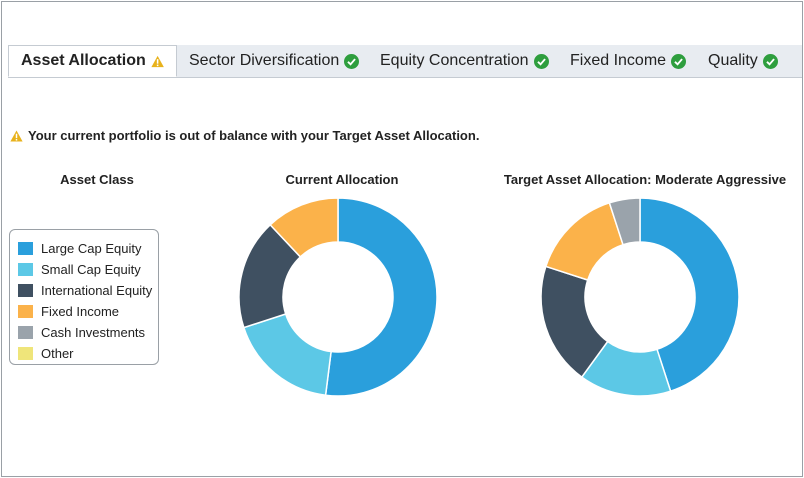 The height and width of the screenshot is (478, 804). I want to click on tab-fixed-income: Fixed Income, so click(628, 61).